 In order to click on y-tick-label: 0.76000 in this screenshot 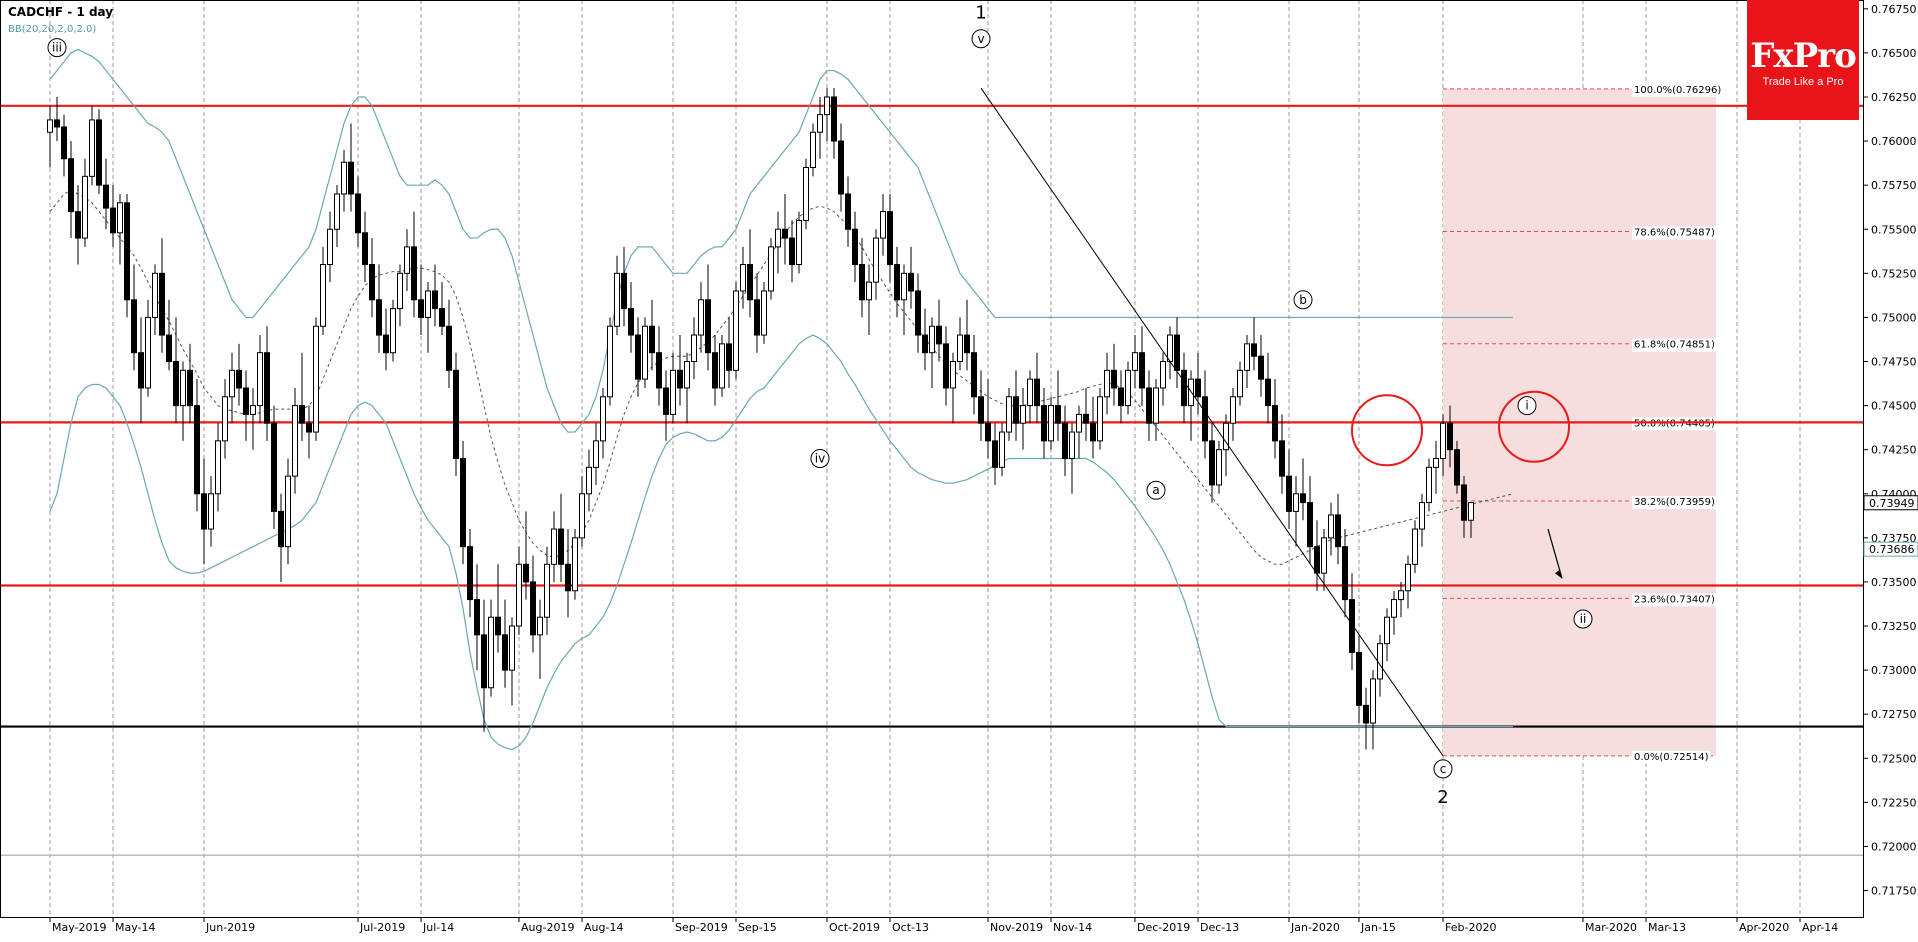, I will do `click(1894, 141)`.